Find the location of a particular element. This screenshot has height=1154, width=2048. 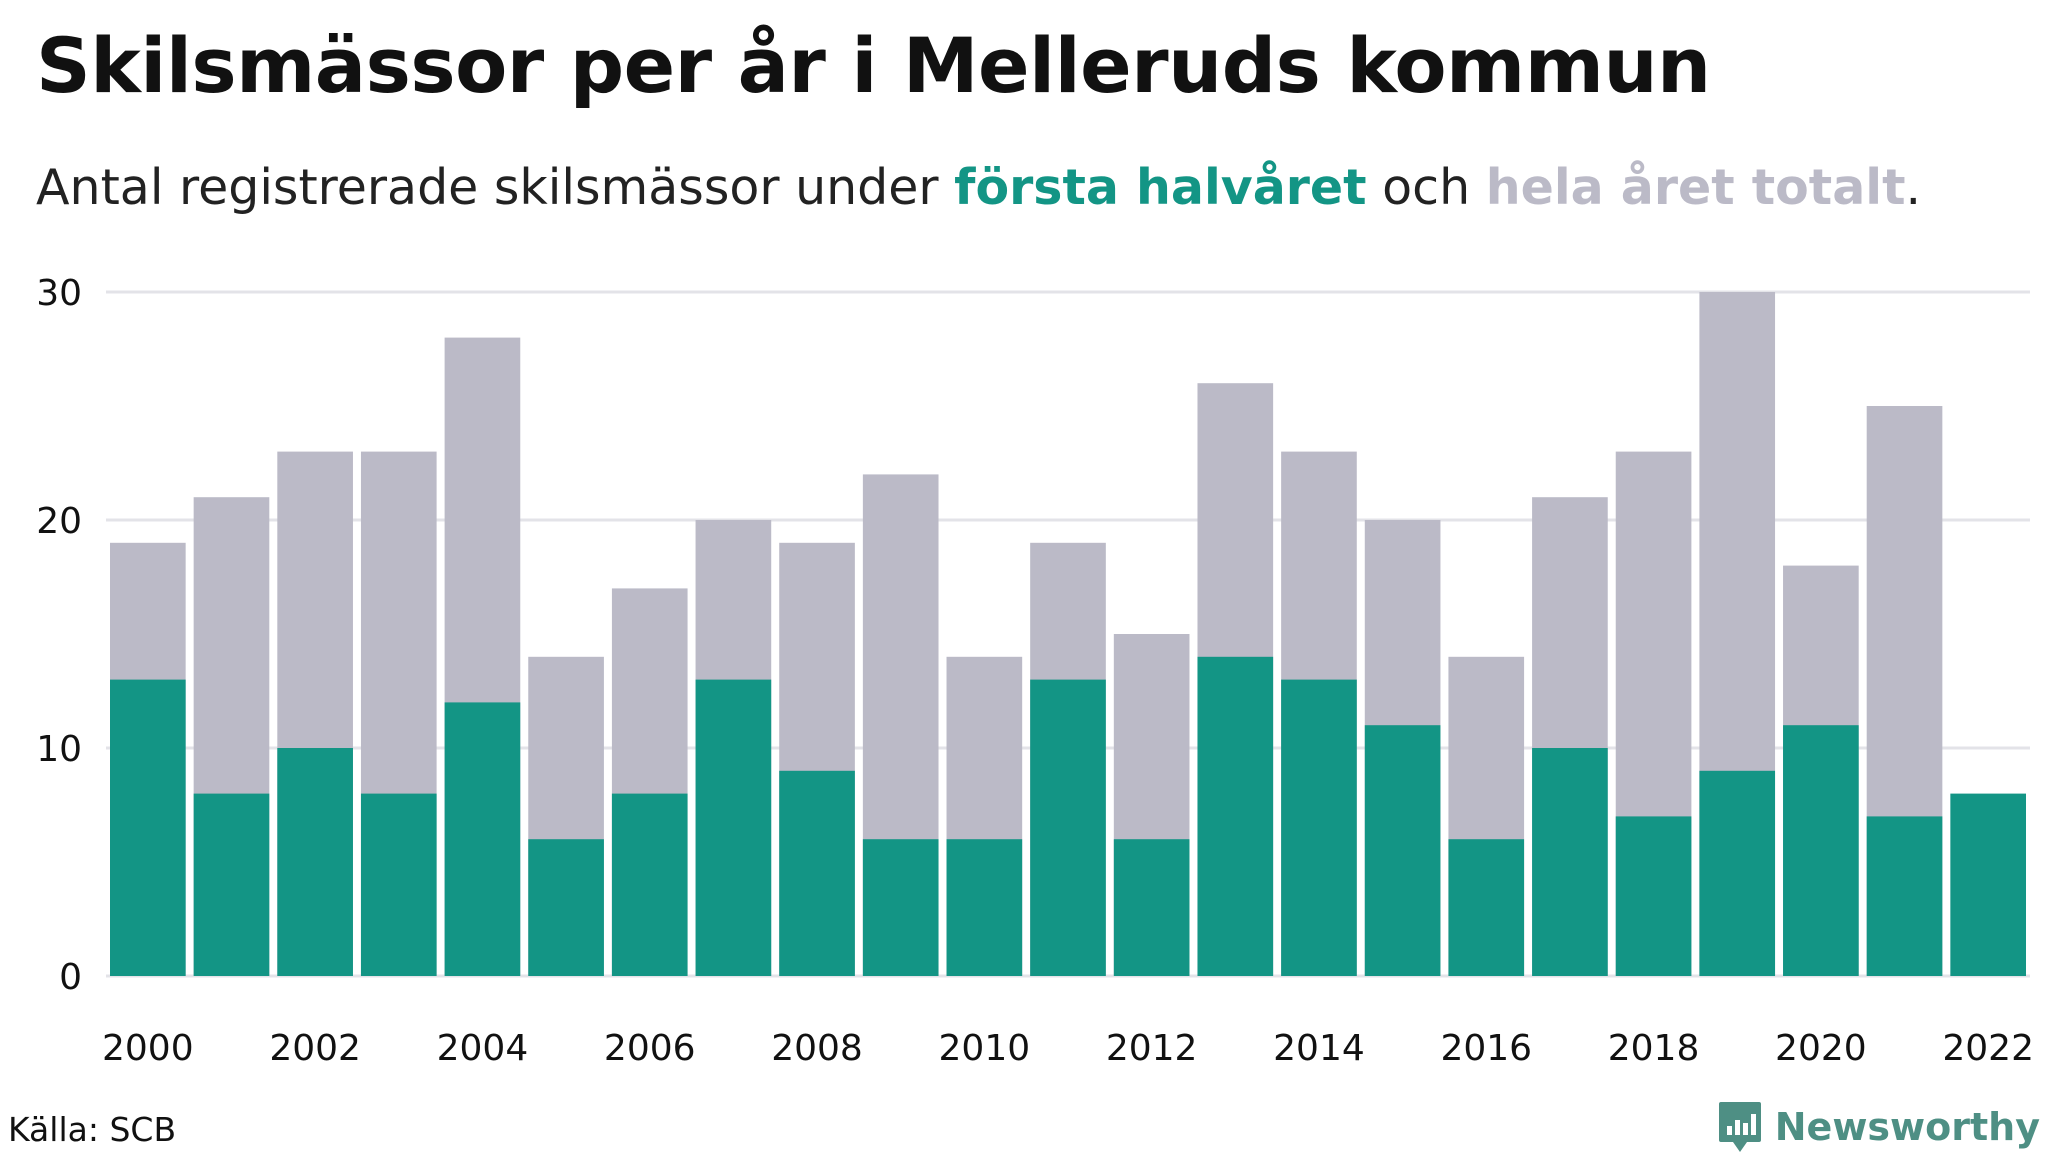

bar-first-half-2006 is located at coordinates (649, 884).